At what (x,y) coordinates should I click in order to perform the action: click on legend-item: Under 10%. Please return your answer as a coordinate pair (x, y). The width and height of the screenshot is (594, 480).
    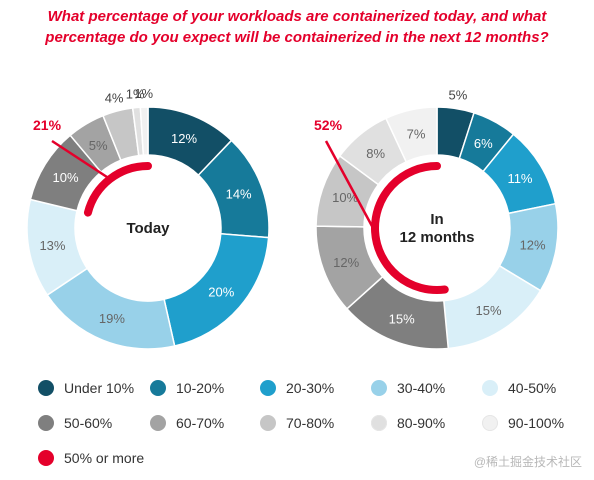
    Looking at the image, I should click on (86, 388).